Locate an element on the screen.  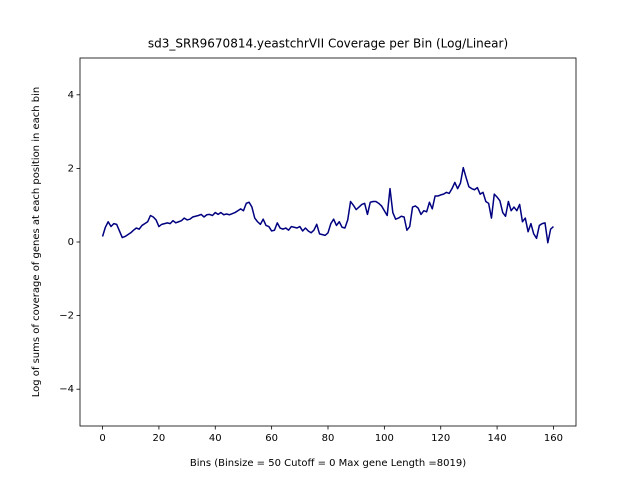
line-series is located at coordinates (327, 205).